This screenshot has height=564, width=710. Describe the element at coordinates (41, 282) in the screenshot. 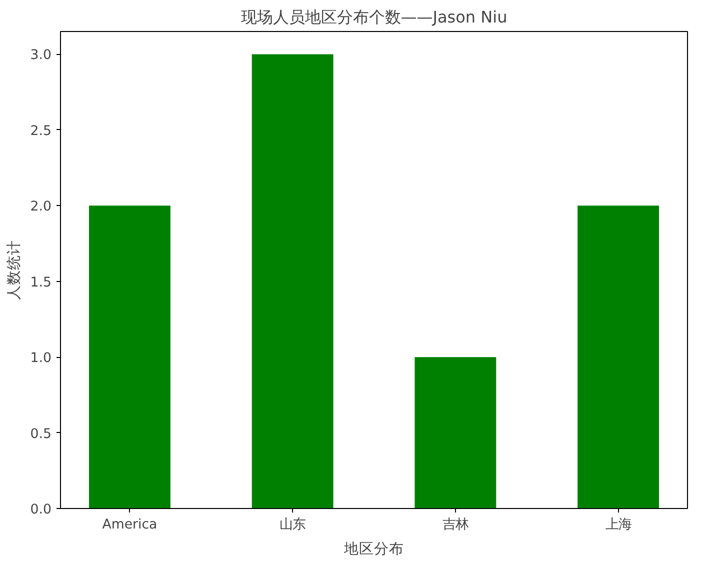

I see `y-tick-label: 1.5` at that location.